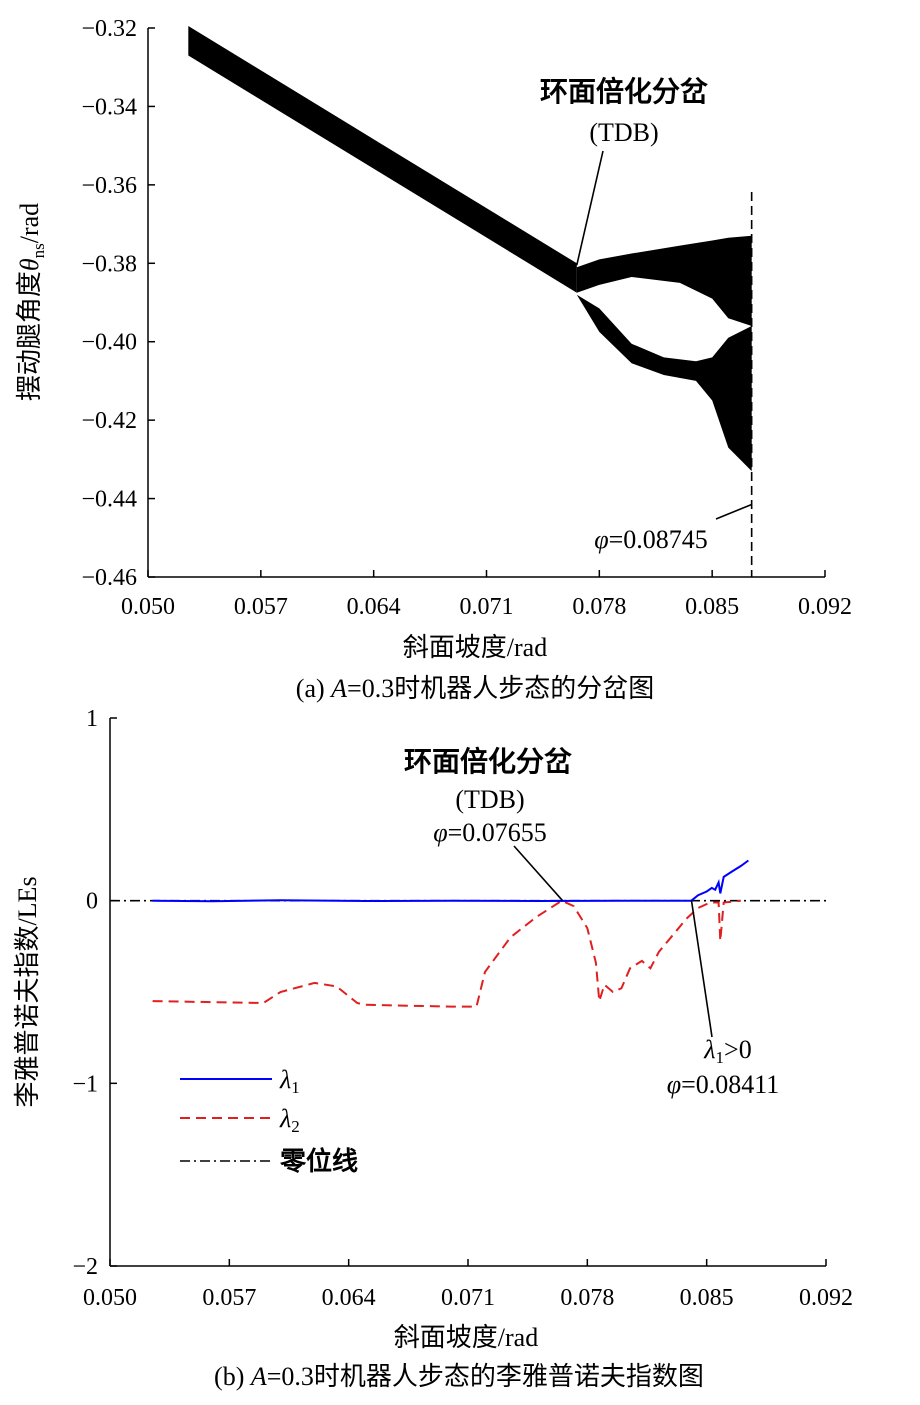 The height and width of the screenshot is (1405, 920). Describe the element at coordinates (319, 1161) in the screenshot. I see `legend-label-zero-line: 零位线` at that location.